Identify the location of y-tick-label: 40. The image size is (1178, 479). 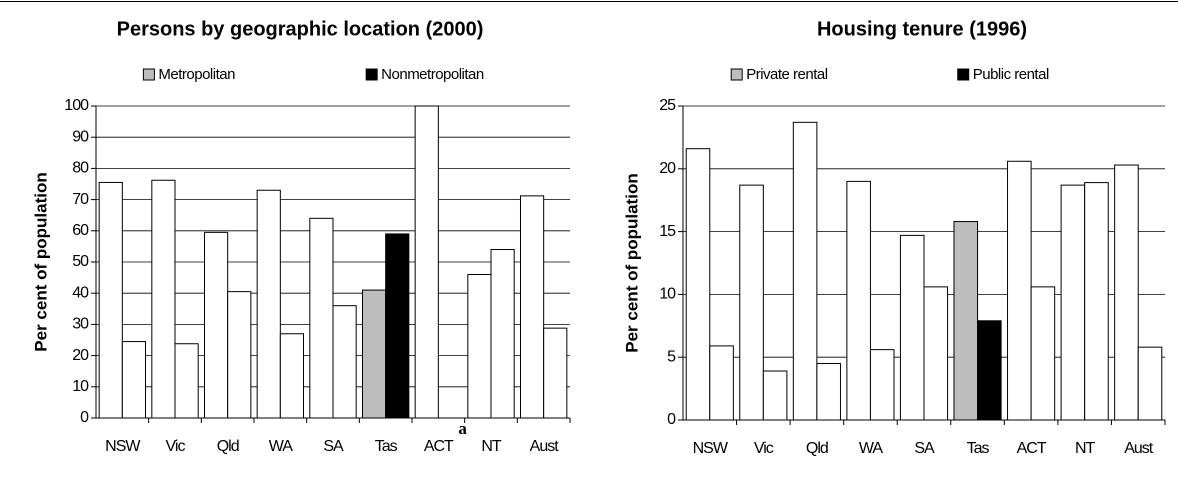
(80, 292).